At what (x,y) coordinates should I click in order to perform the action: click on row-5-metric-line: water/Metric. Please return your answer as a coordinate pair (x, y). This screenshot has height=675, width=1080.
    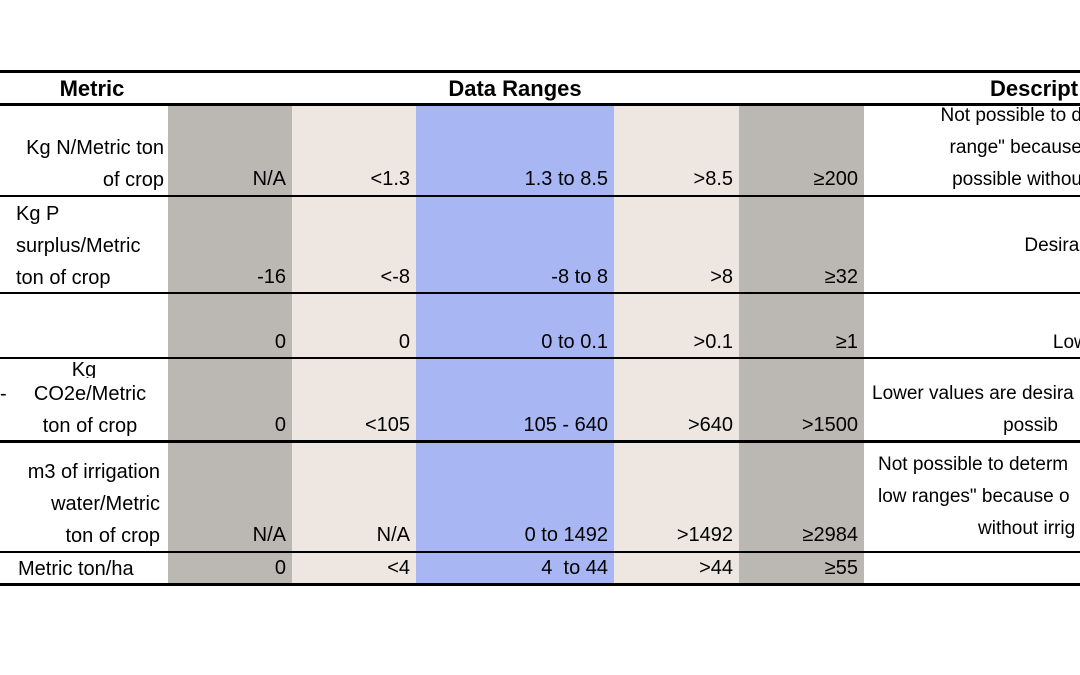
    Looking at the image, I should click on (105, 504).